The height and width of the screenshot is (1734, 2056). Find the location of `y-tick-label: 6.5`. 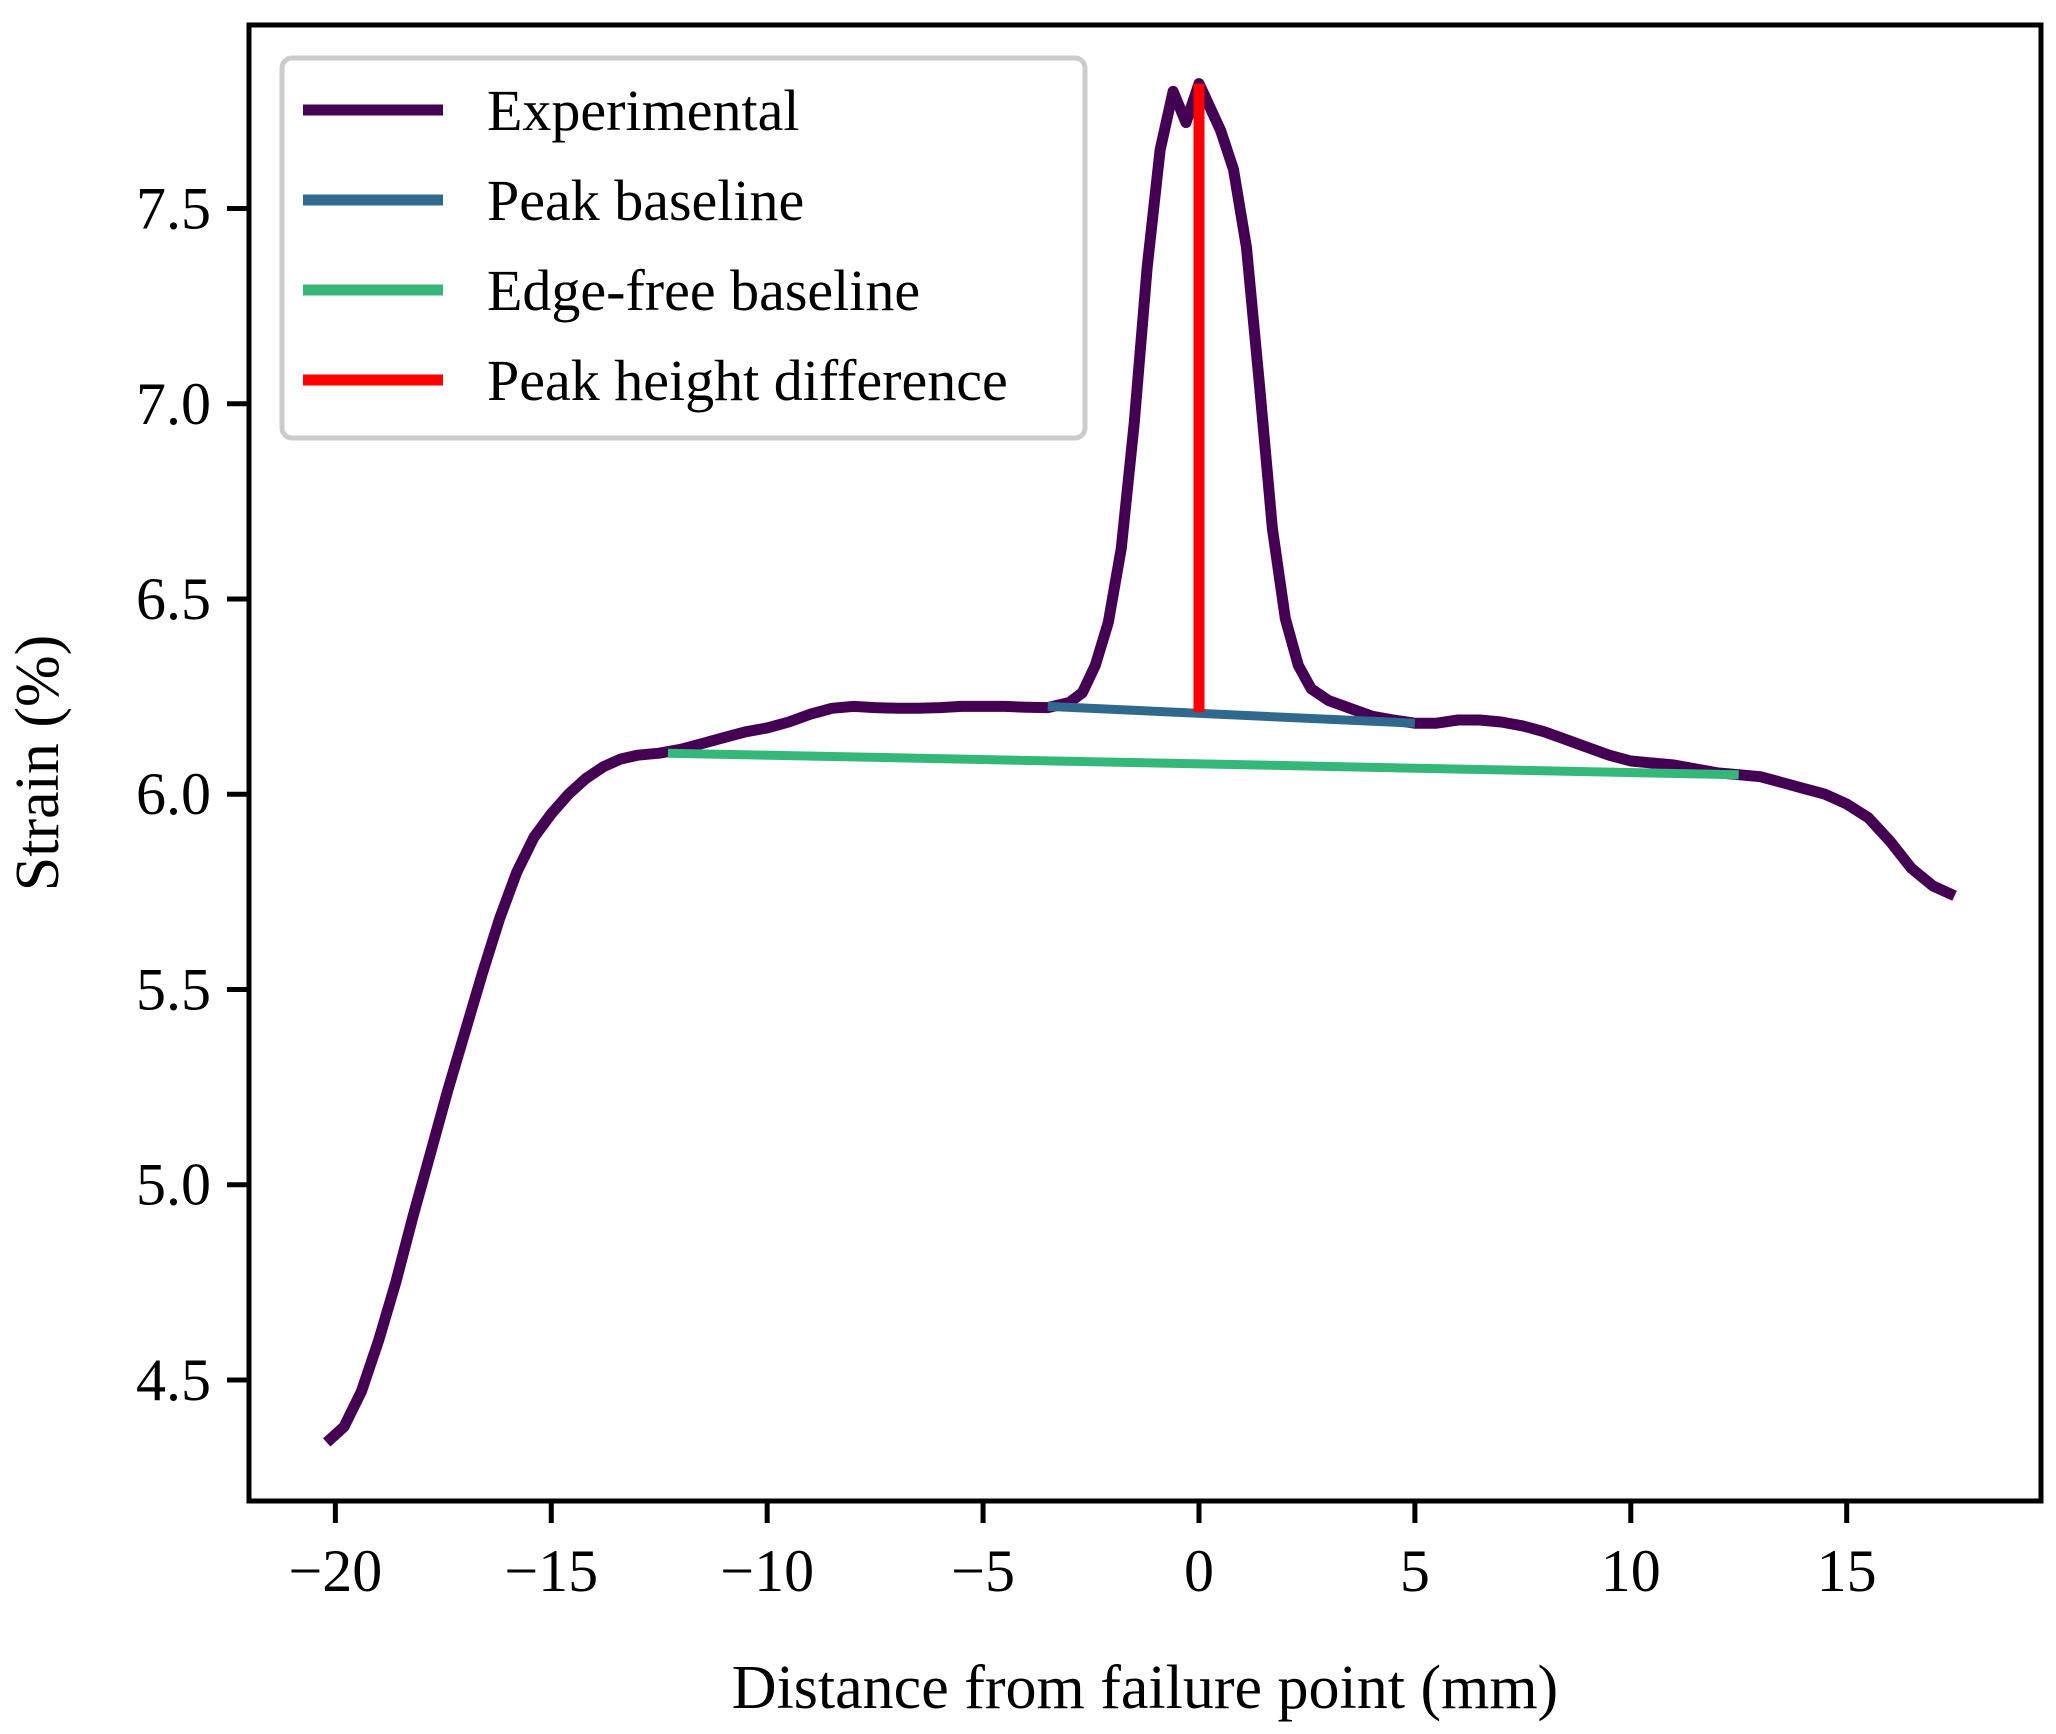

y-tick-label: 6.5 is located at coordinates (173, 599).